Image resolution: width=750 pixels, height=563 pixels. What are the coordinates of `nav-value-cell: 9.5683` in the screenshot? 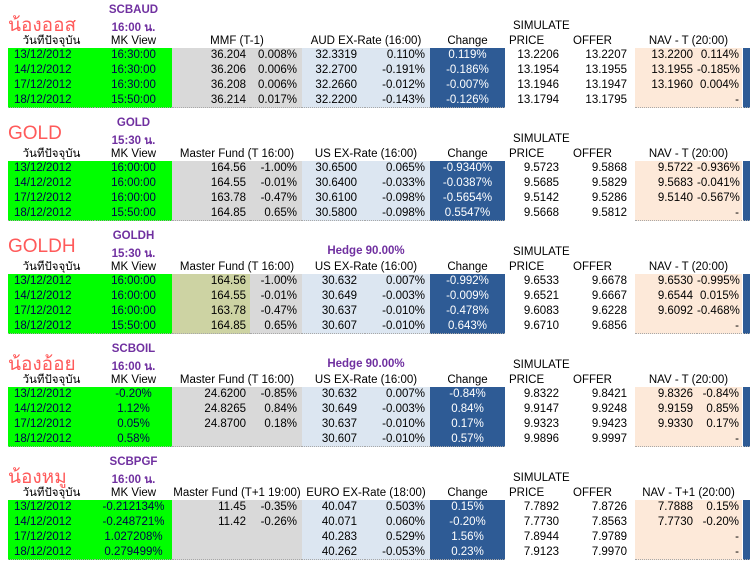 It's located at (666, 183).